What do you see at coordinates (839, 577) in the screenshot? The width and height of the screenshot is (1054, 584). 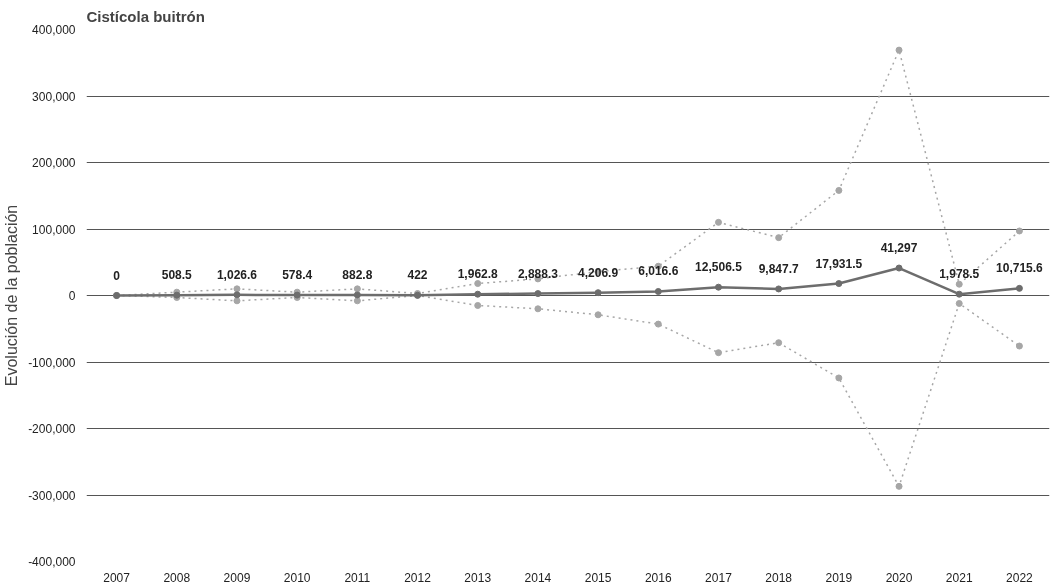 I see `x-tick-label: 2019` at bounding box center [839, 577].